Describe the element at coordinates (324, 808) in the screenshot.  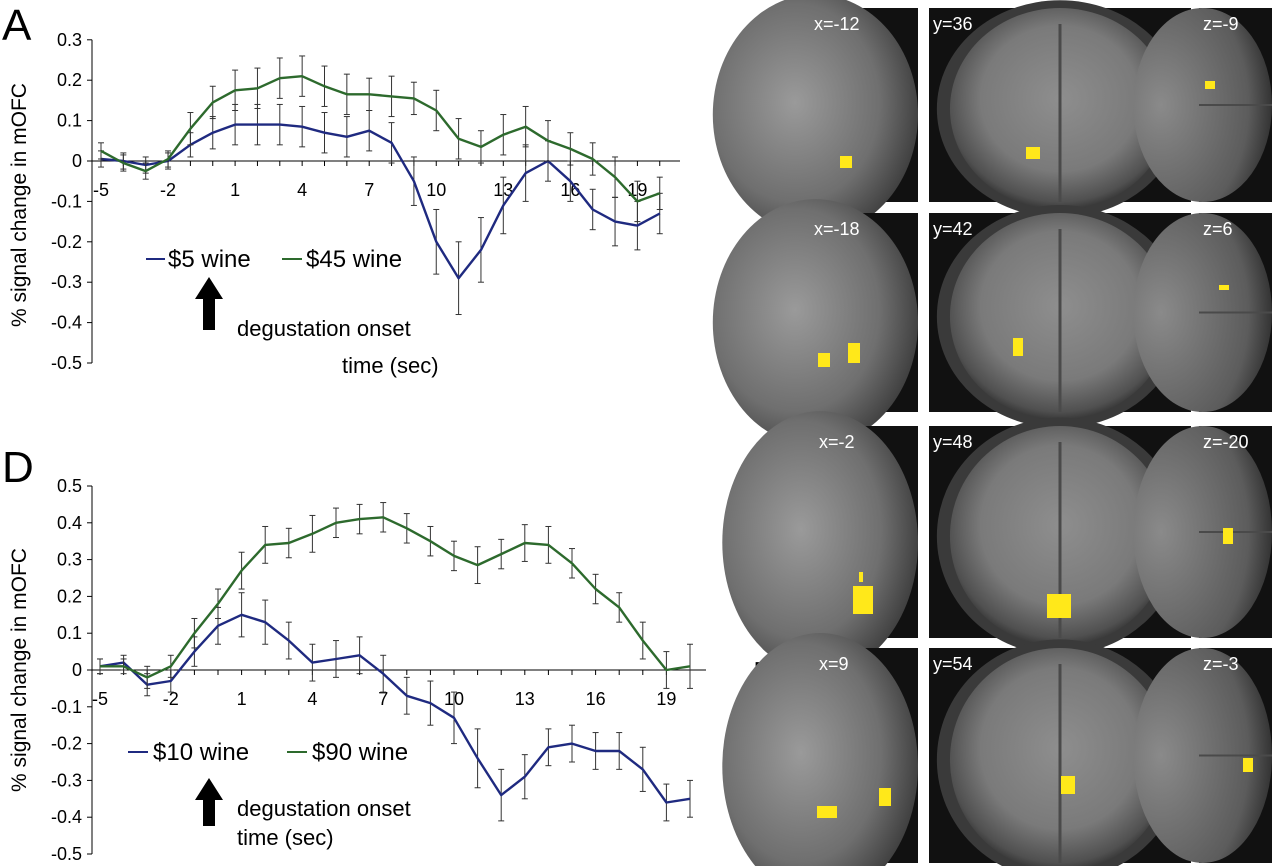
I see `chart-D-annotation: degustation onset` at that location.